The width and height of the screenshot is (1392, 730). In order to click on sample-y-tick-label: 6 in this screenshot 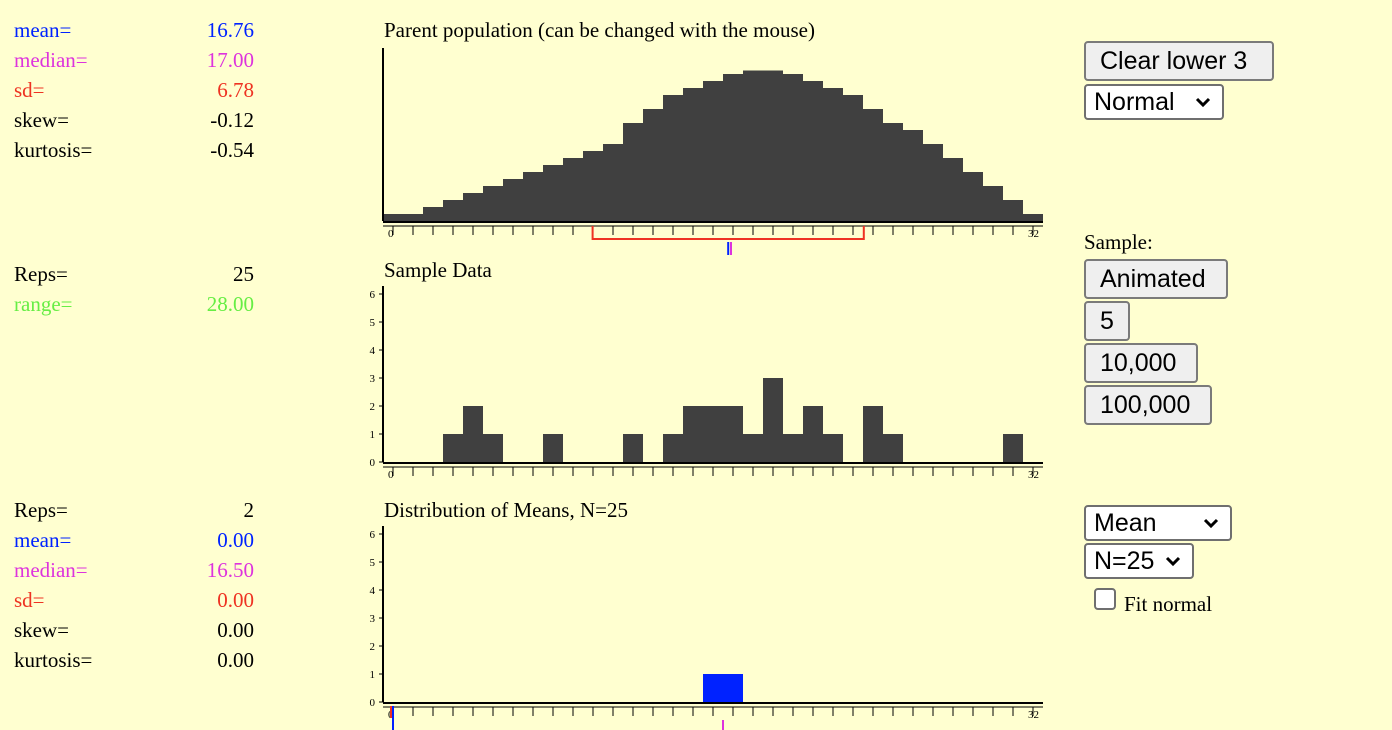, I will do `click(373, 295)`.